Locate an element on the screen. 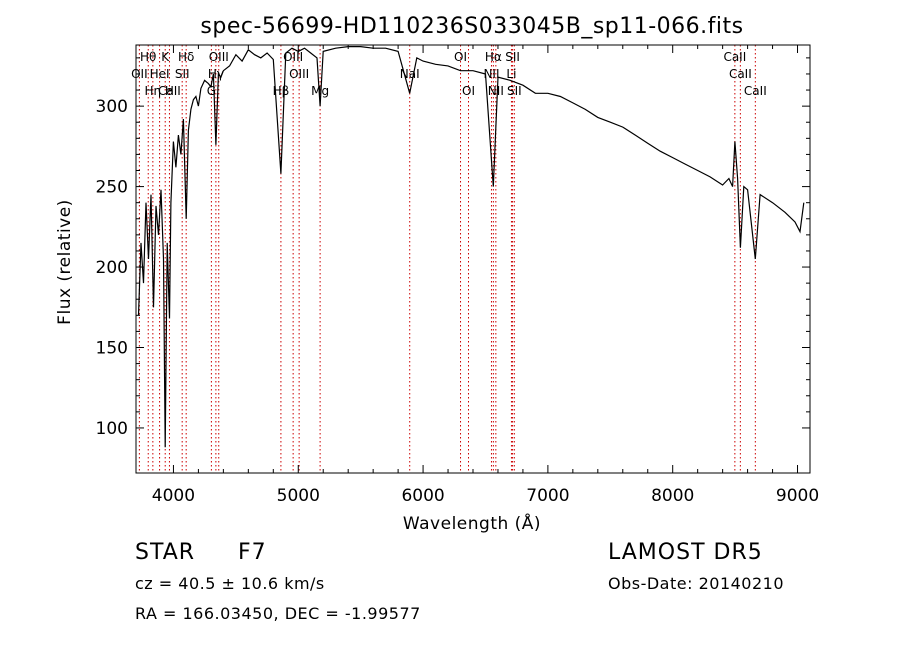 The height and width of the screenshot is (649, 900). line-marker-label-3: OIII is located at coordinates (219, 57).